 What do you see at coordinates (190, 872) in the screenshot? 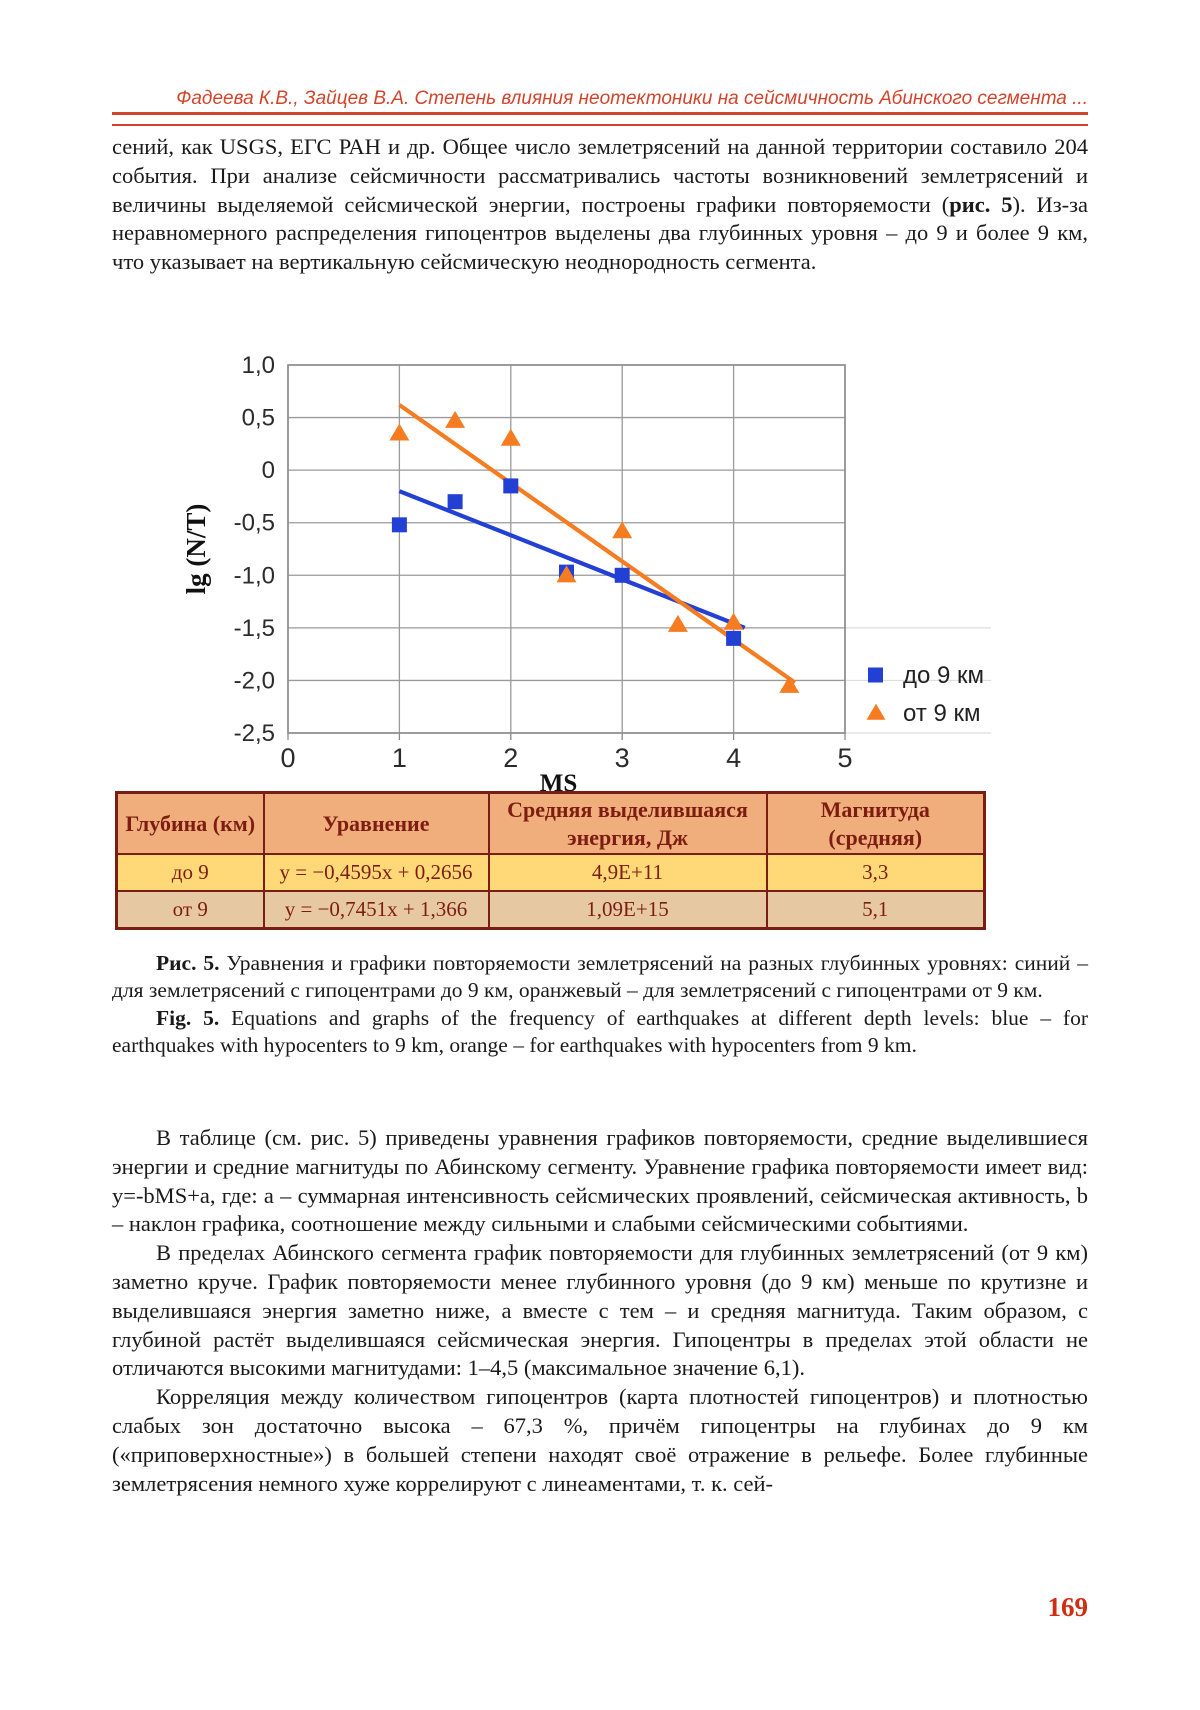
I see `table-cell: до 9` at bounding box center [190, 872].